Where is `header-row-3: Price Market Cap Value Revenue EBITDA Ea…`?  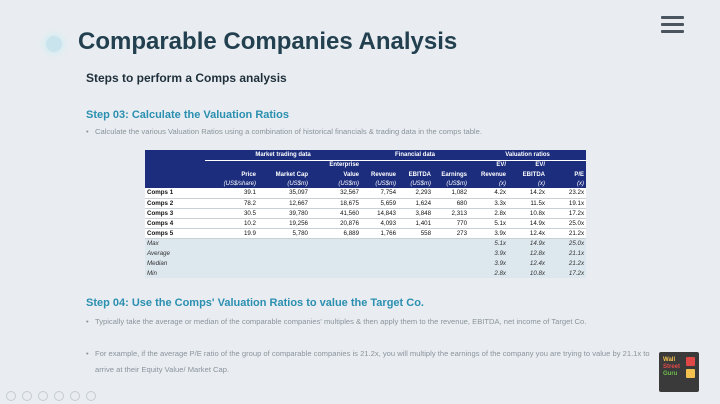 header-row-3: Price Market Cap Value Revenue EBITDA Ea… is located at coordinates (366, 174).